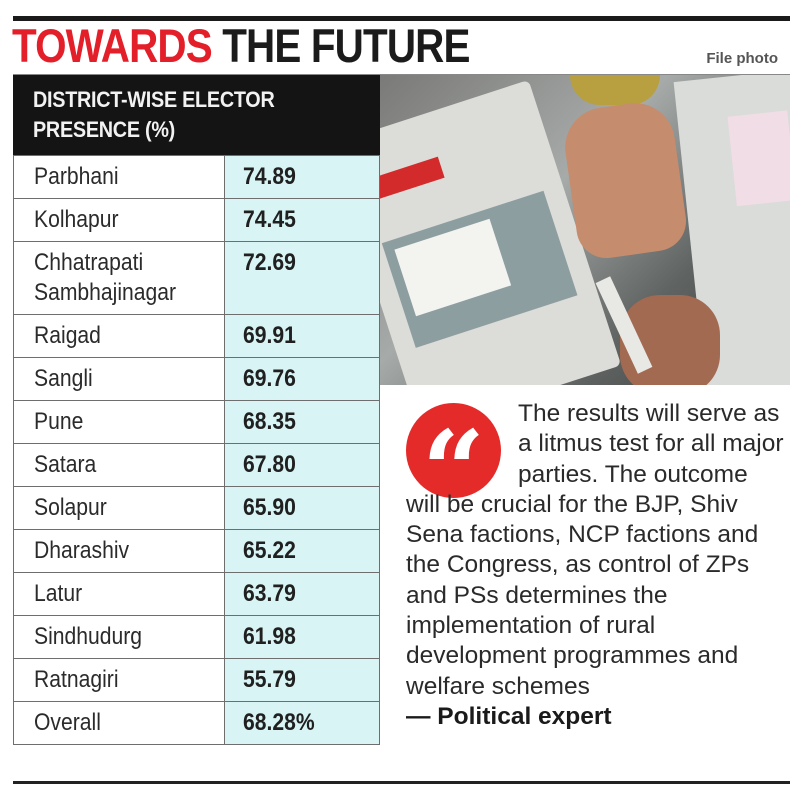  I want to click on table-row: Parbhani 74.89, so click(196, 177).